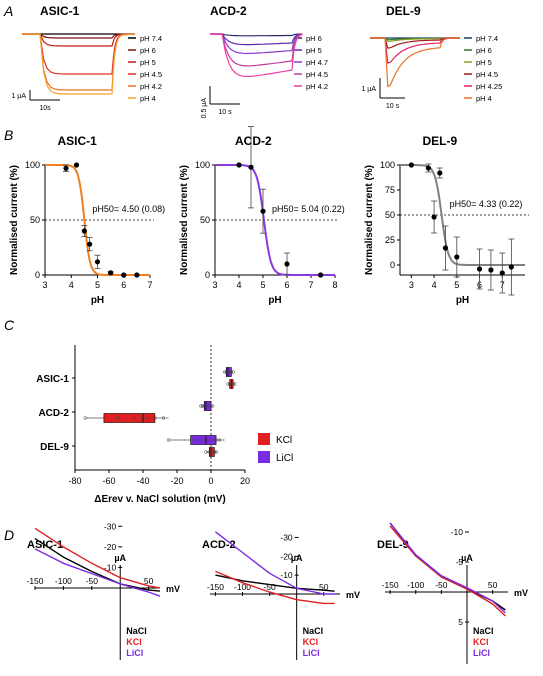  Describe the element at coordinates (44, 285) in the screenshot. I see `x-tick-label: 3` at that location.